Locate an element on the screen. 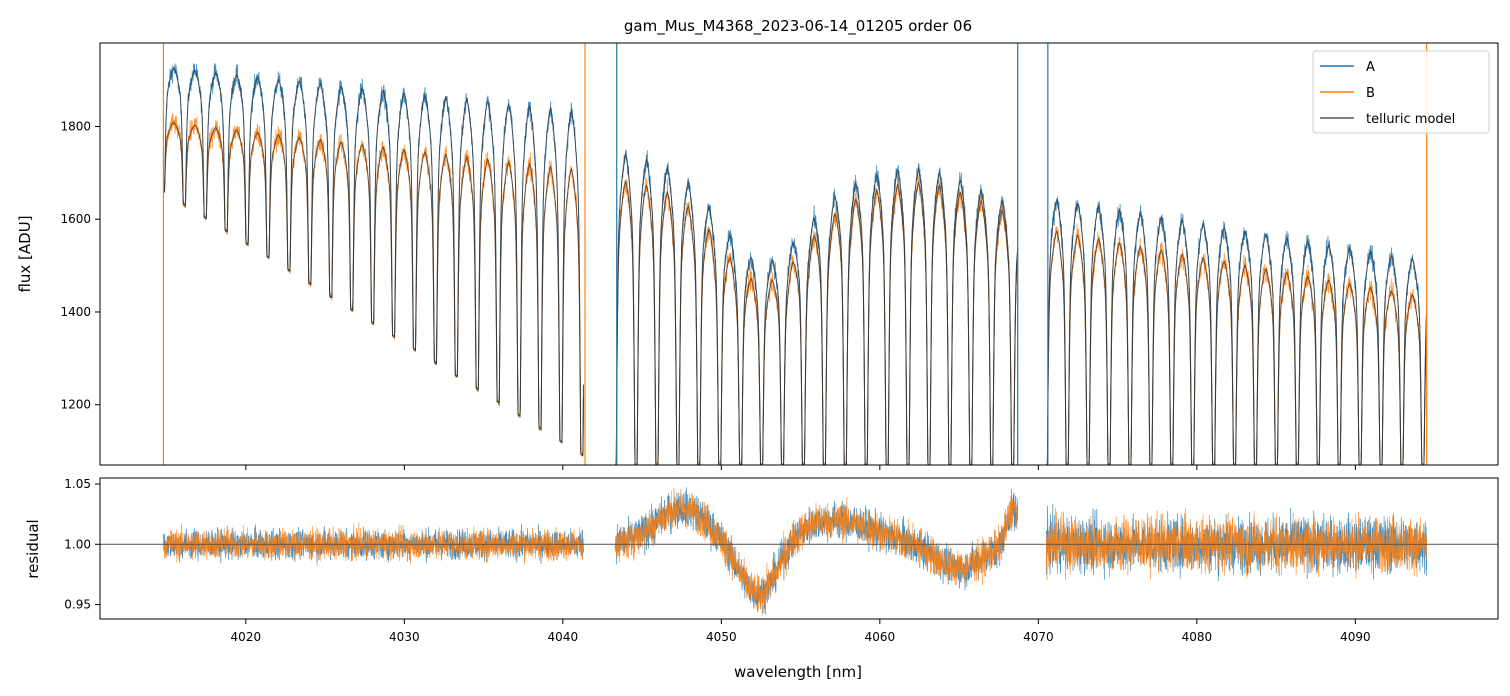  residual-ylabel: residual is located at coordinates (33, 548).